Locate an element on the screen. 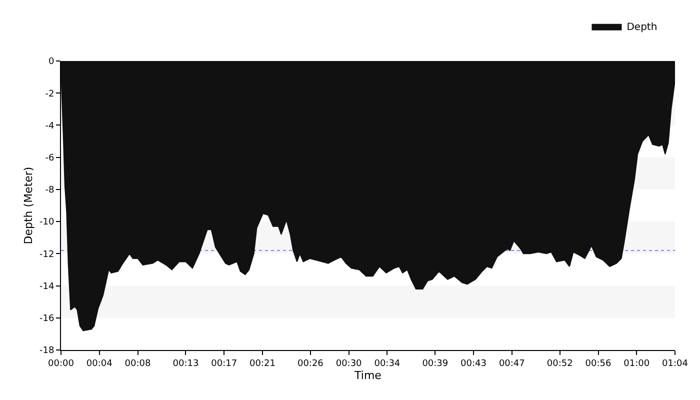 Image resolution: width=700 pixels, height=400 pixels. x-tick-label: 01:00 is located at coordinates (637, 363).